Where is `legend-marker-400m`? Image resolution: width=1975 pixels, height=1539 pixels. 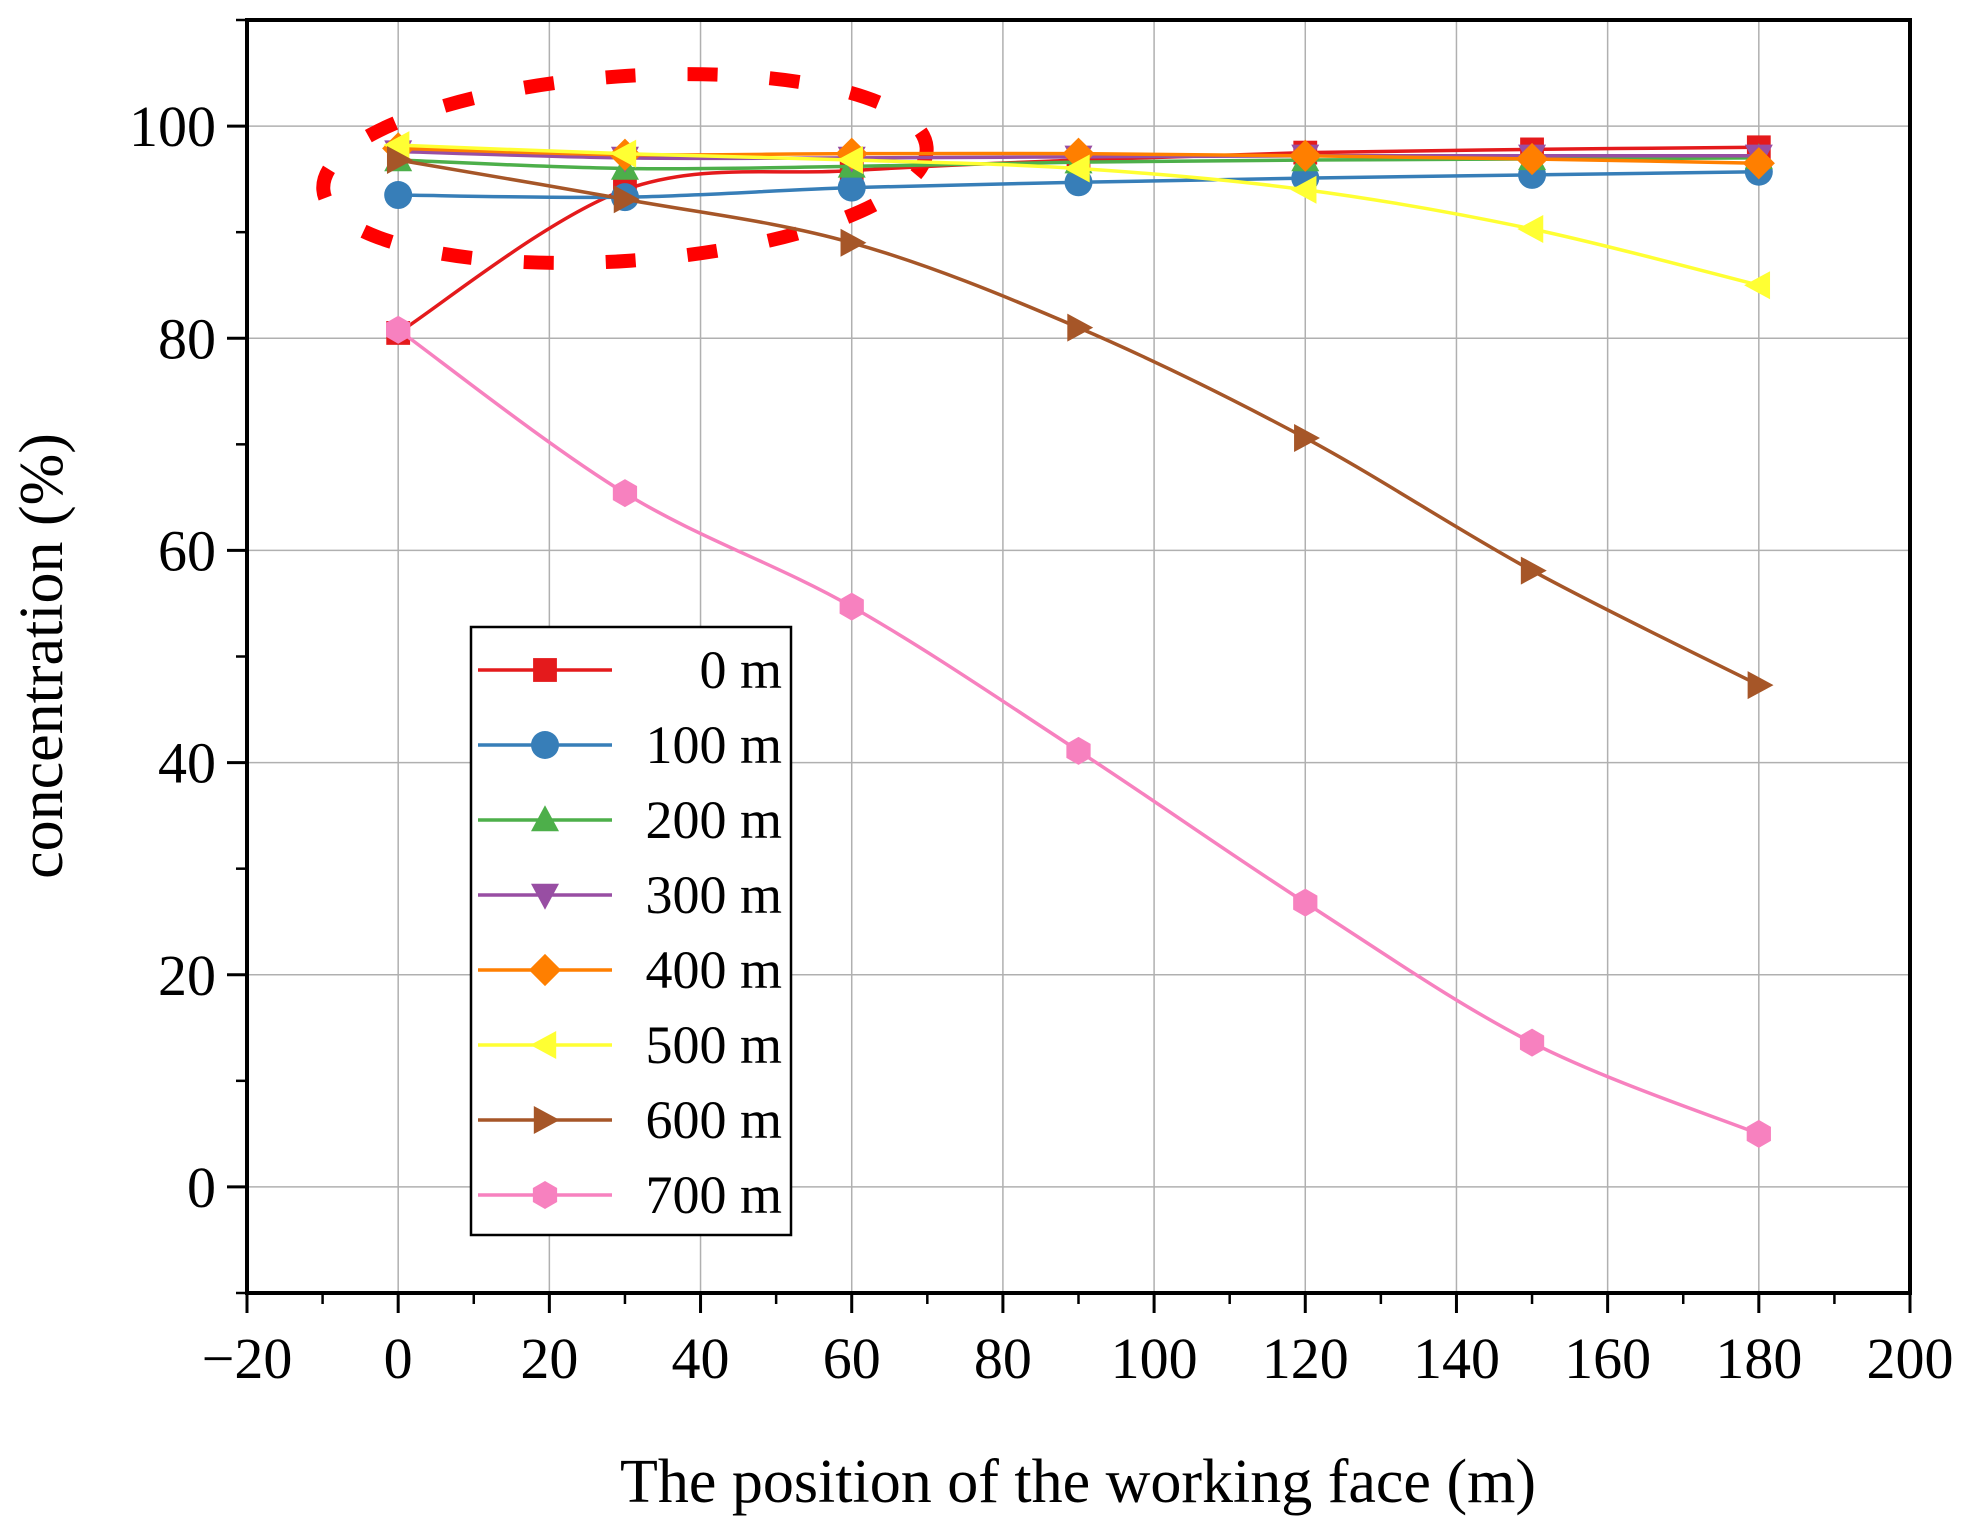 legend-marker-400m is located at coordinates (545, 970).